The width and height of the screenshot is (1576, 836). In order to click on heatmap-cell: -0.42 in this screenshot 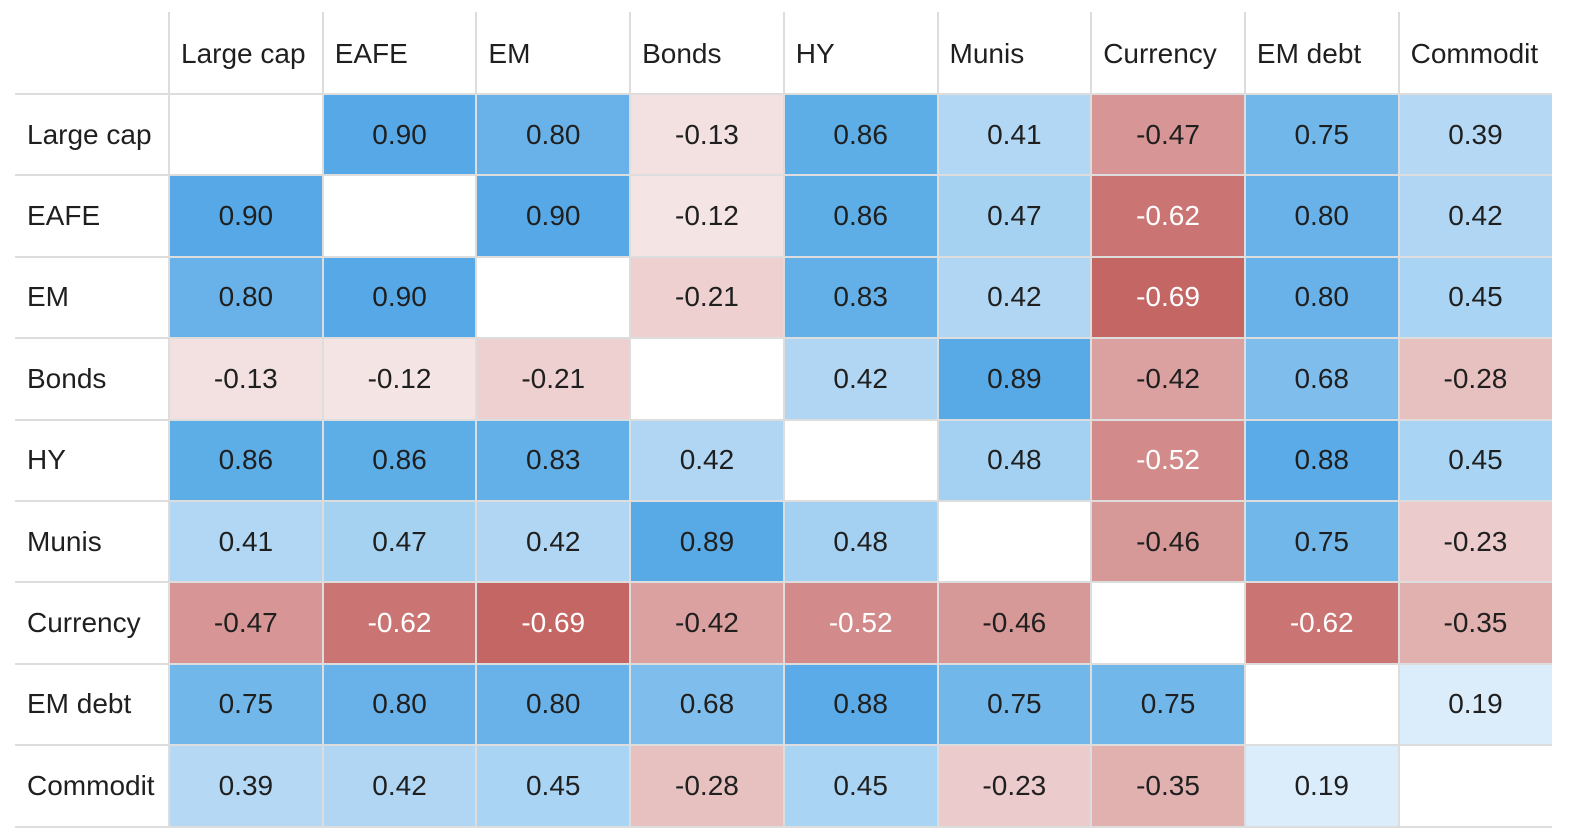, I will do `click(1168, 379)`.